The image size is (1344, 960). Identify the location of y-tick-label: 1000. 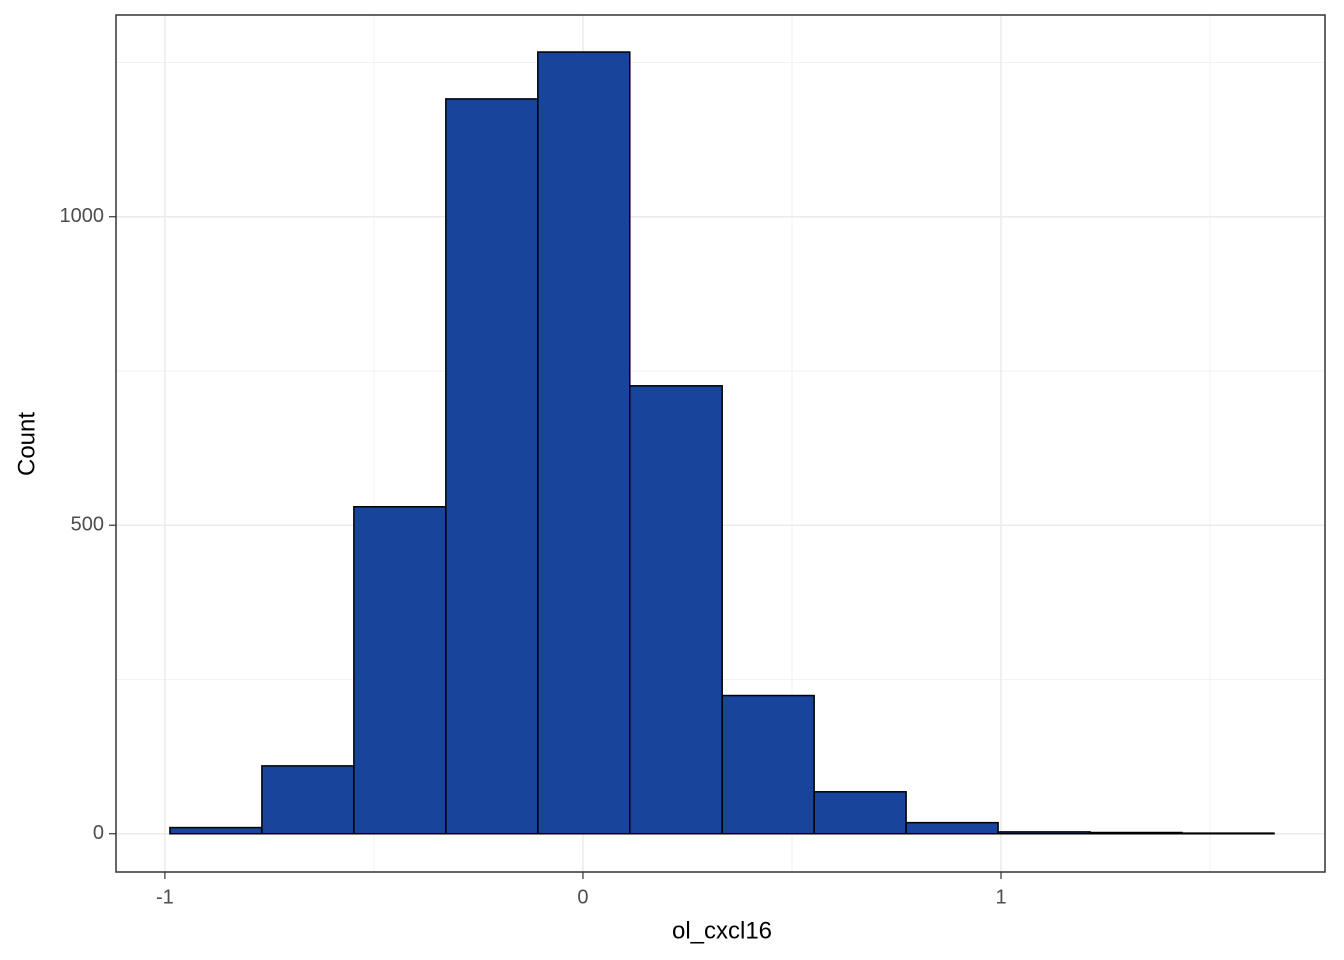
(82, 216).